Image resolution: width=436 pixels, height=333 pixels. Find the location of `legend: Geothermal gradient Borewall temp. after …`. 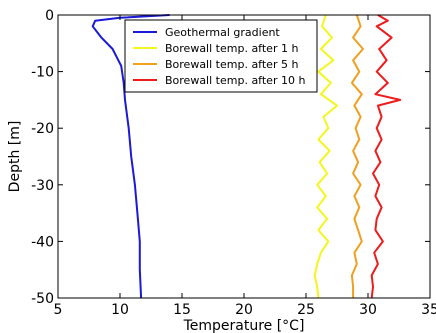

legend: Geothermal gradient Borewall temp. after … is located at coordinates (221, 56).